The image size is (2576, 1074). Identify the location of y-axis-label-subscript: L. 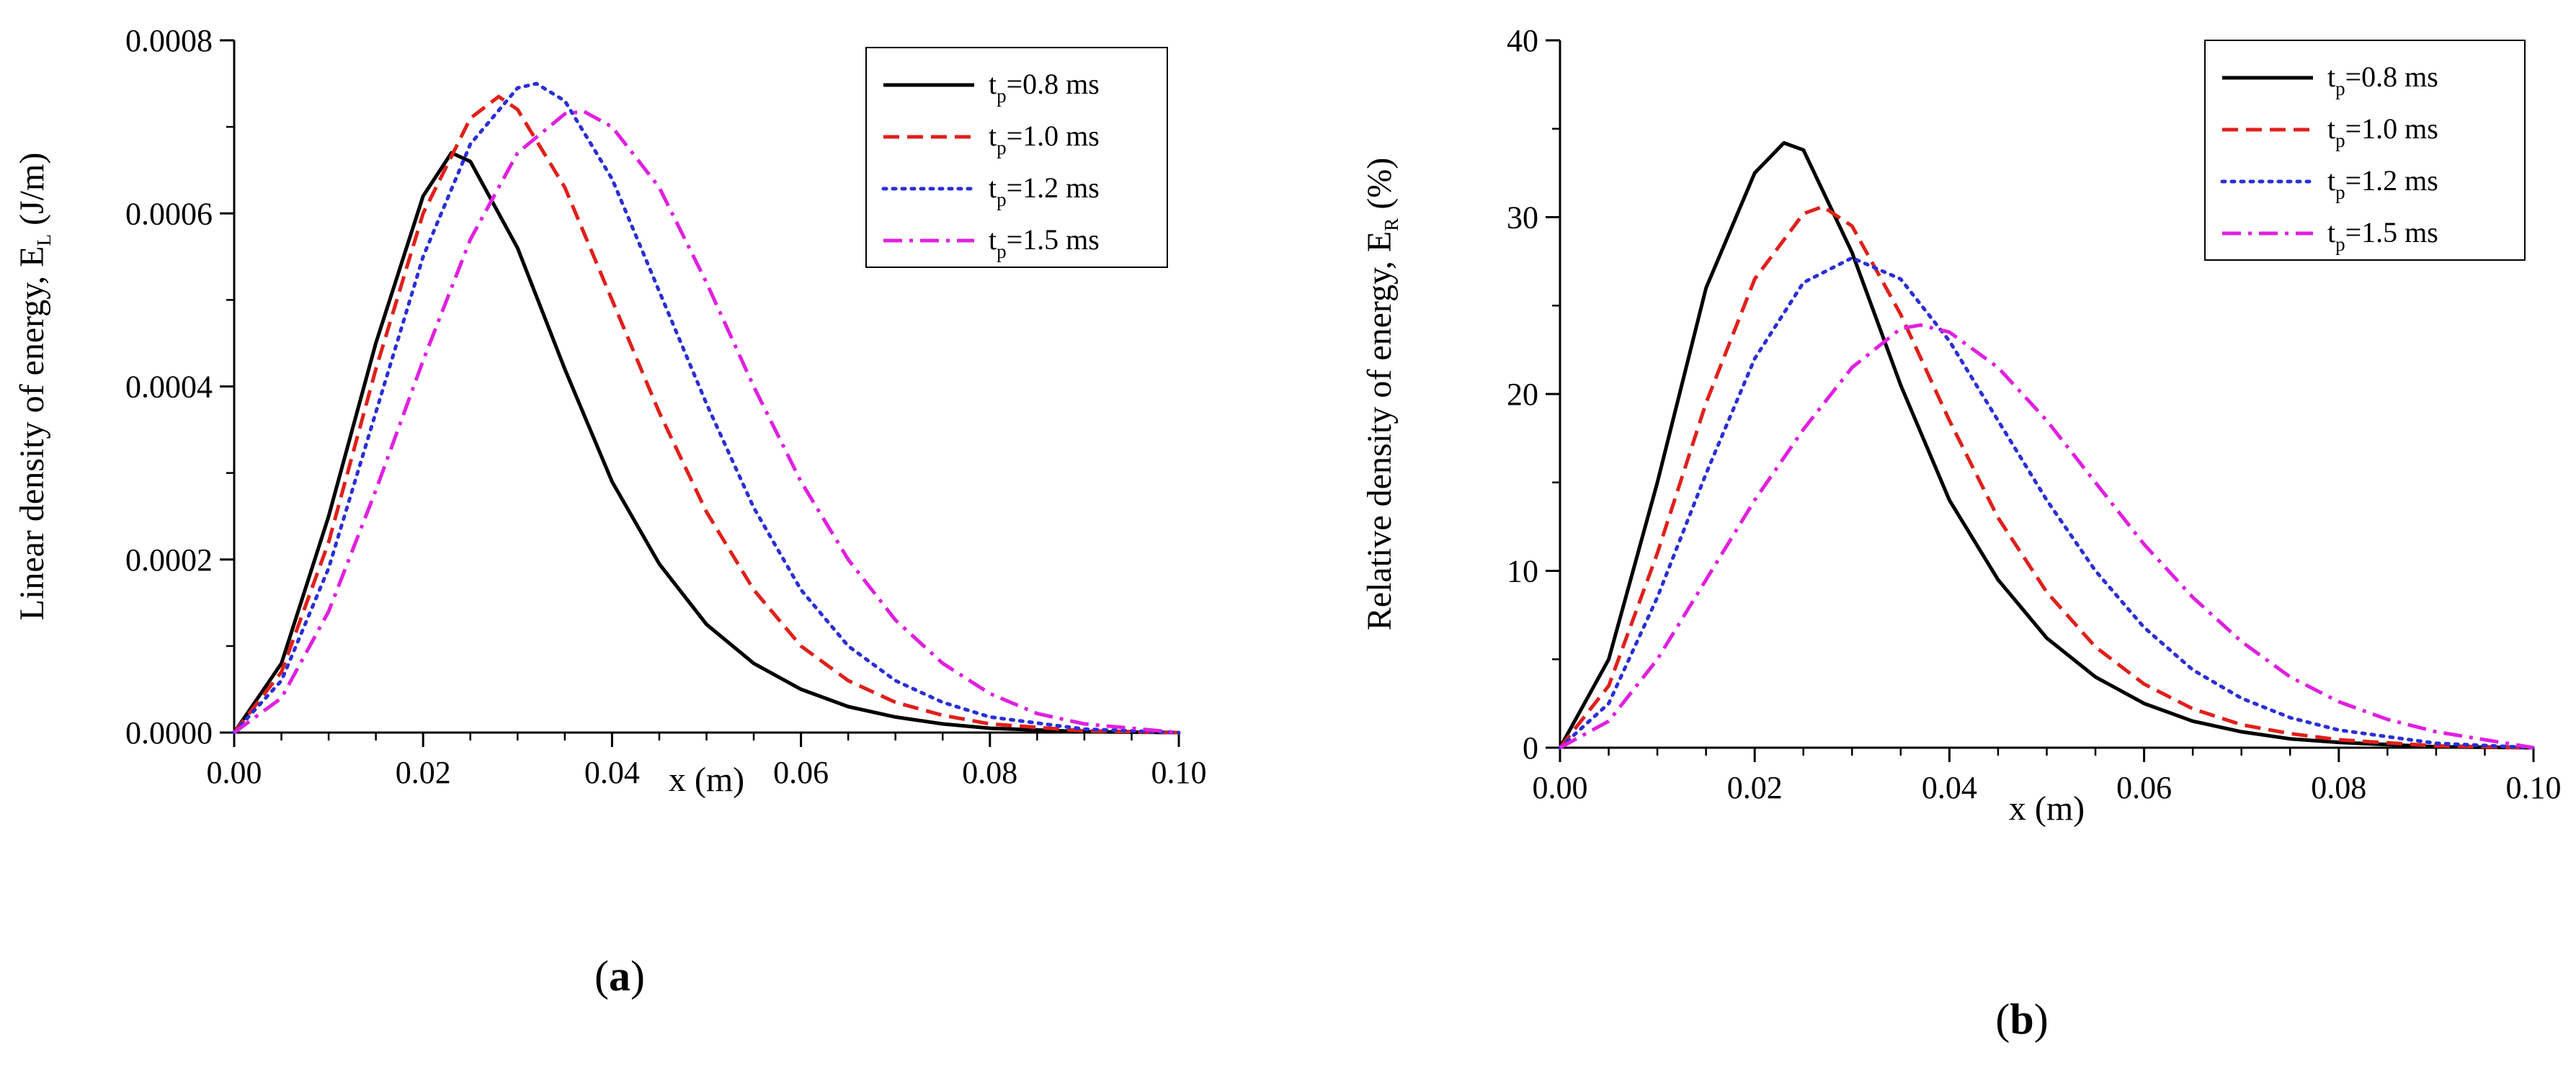
(44, 240).